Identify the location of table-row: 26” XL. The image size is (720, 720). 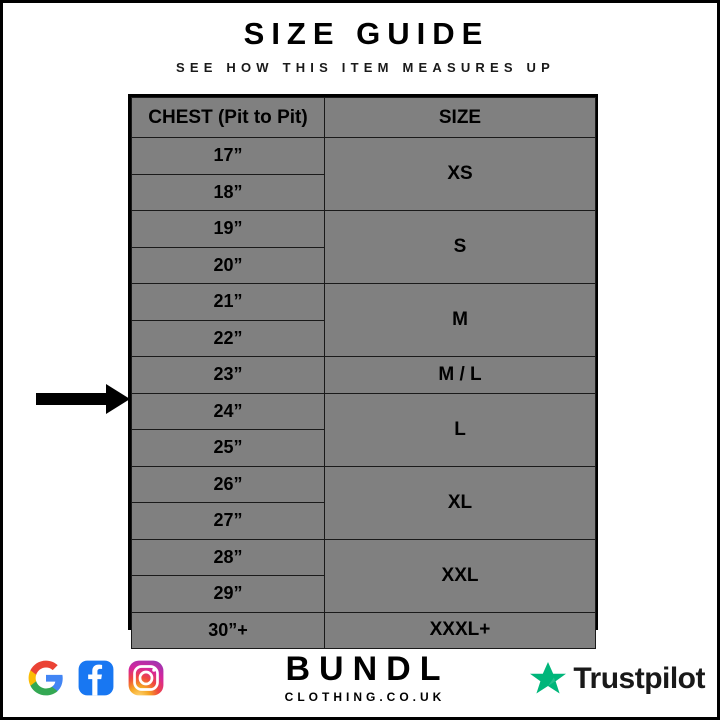
(363, 502).